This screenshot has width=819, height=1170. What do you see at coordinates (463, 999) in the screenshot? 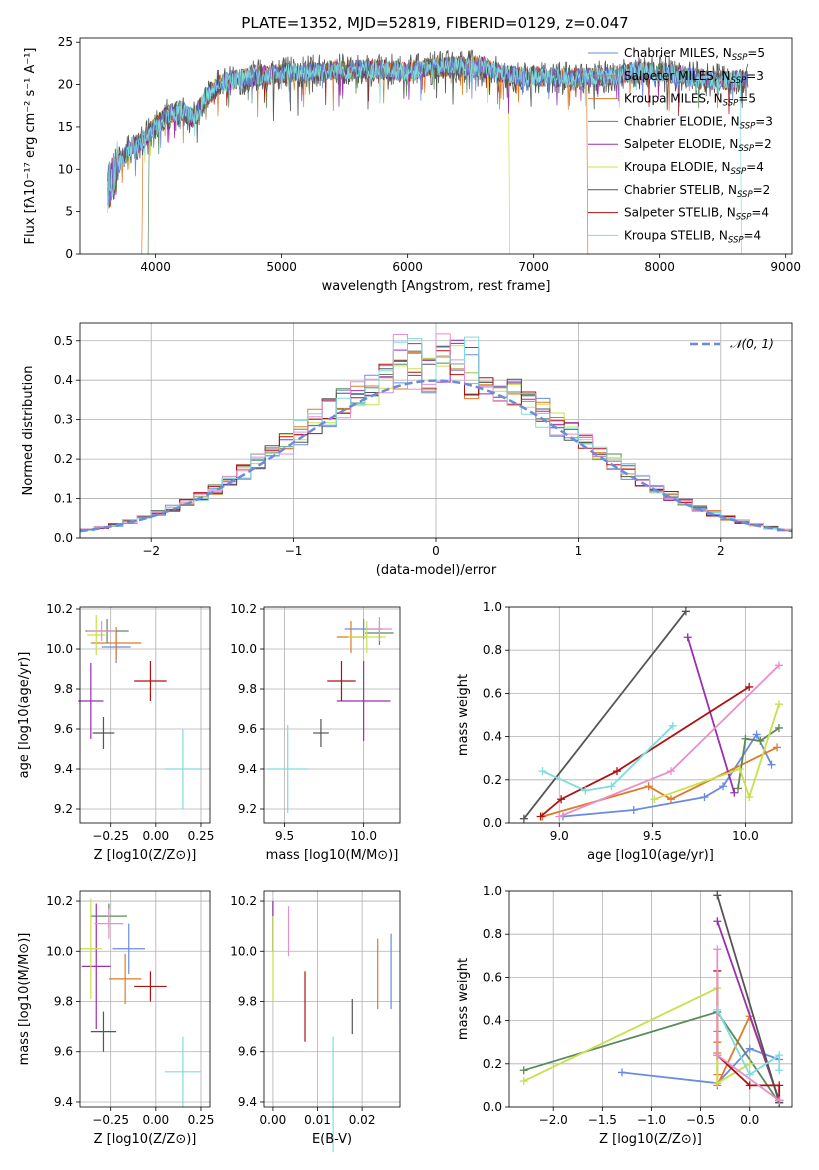
I see `y-axis-label: mass weight` at bounding box center [463, 999].